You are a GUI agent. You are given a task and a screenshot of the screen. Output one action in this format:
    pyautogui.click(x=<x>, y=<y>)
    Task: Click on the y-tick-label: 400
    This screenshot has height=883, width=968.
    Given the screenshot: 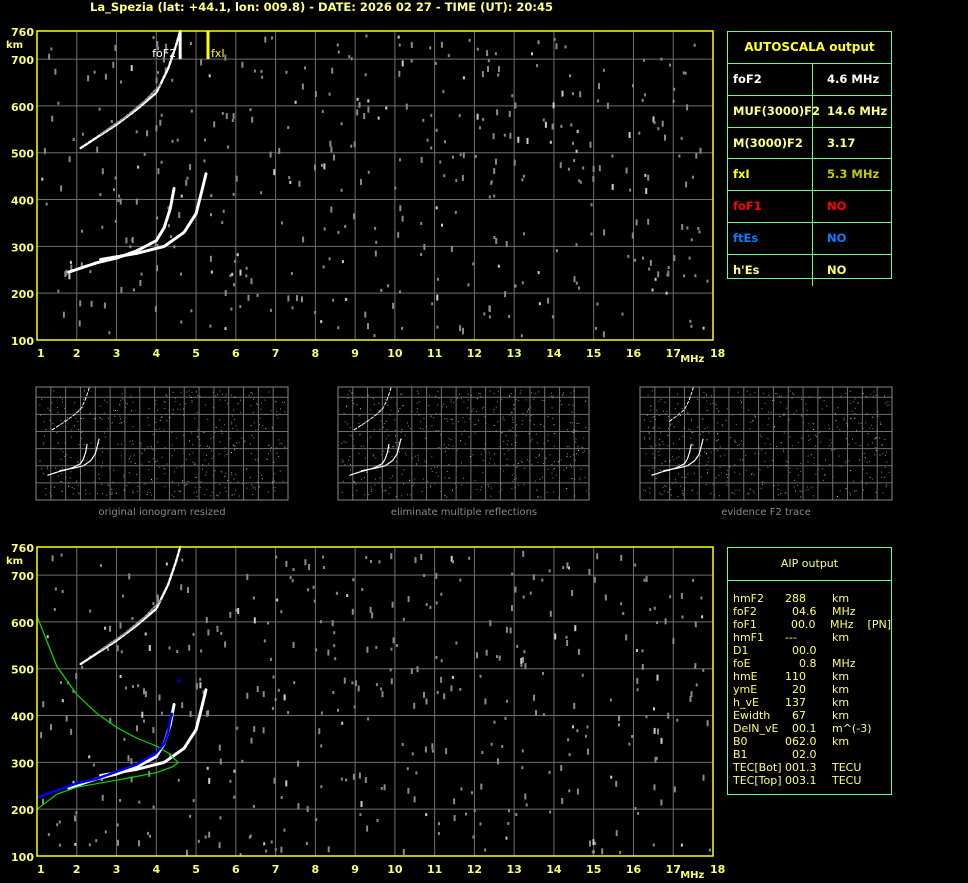 What is the action you would take?
    pyautogui.click(x=22, y=717)
    